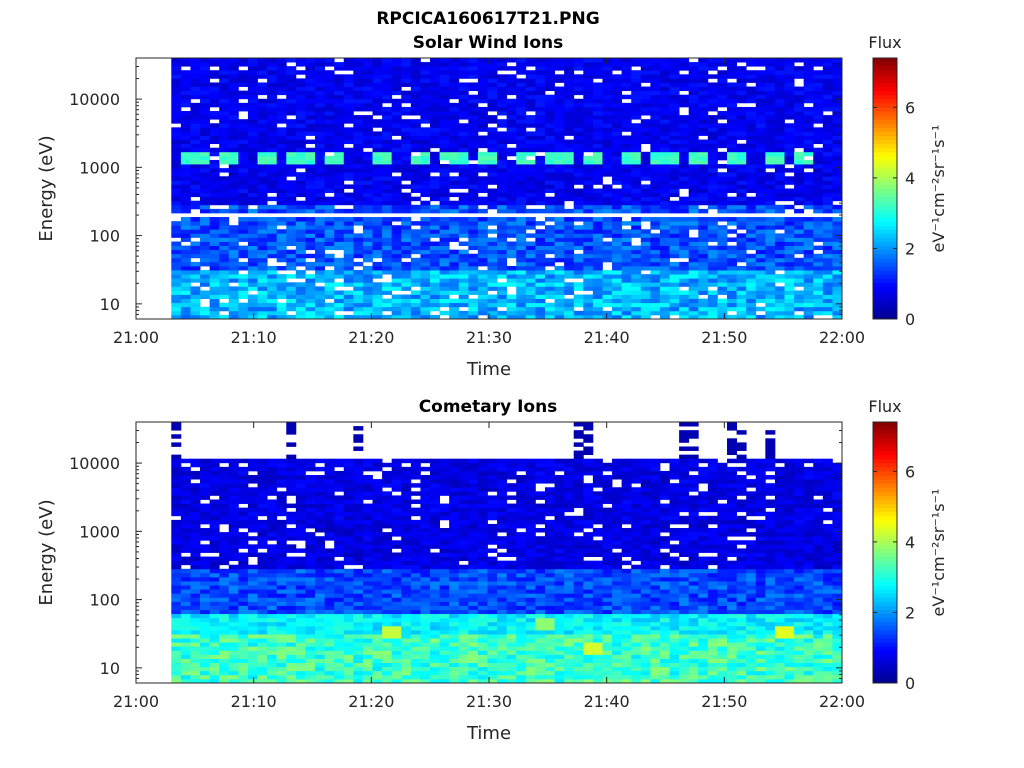  Describe the element at coordinates (488, 369) in the screenshot. I see `solar-wind-x-label: Time` at that location.